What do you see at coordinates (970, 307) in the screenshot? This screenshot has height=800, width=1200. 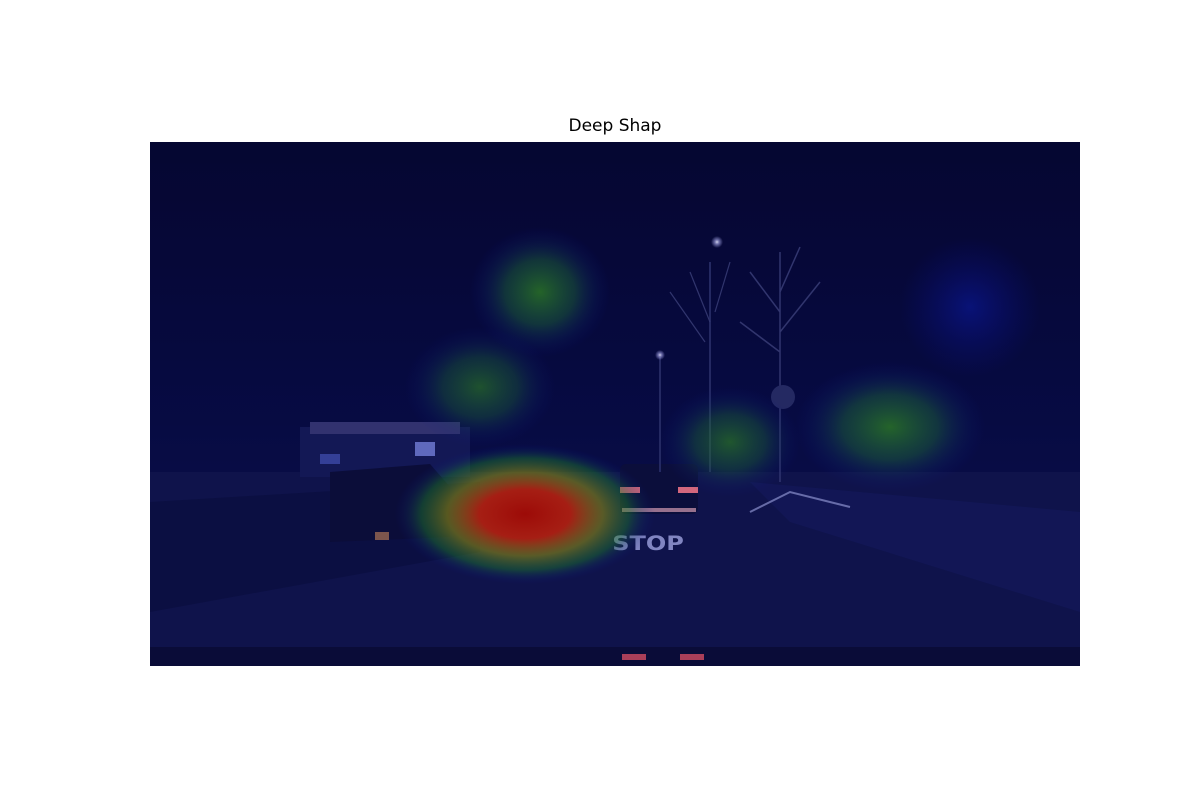 I see `heat-blob-blue` at bounding box center [970, 307].